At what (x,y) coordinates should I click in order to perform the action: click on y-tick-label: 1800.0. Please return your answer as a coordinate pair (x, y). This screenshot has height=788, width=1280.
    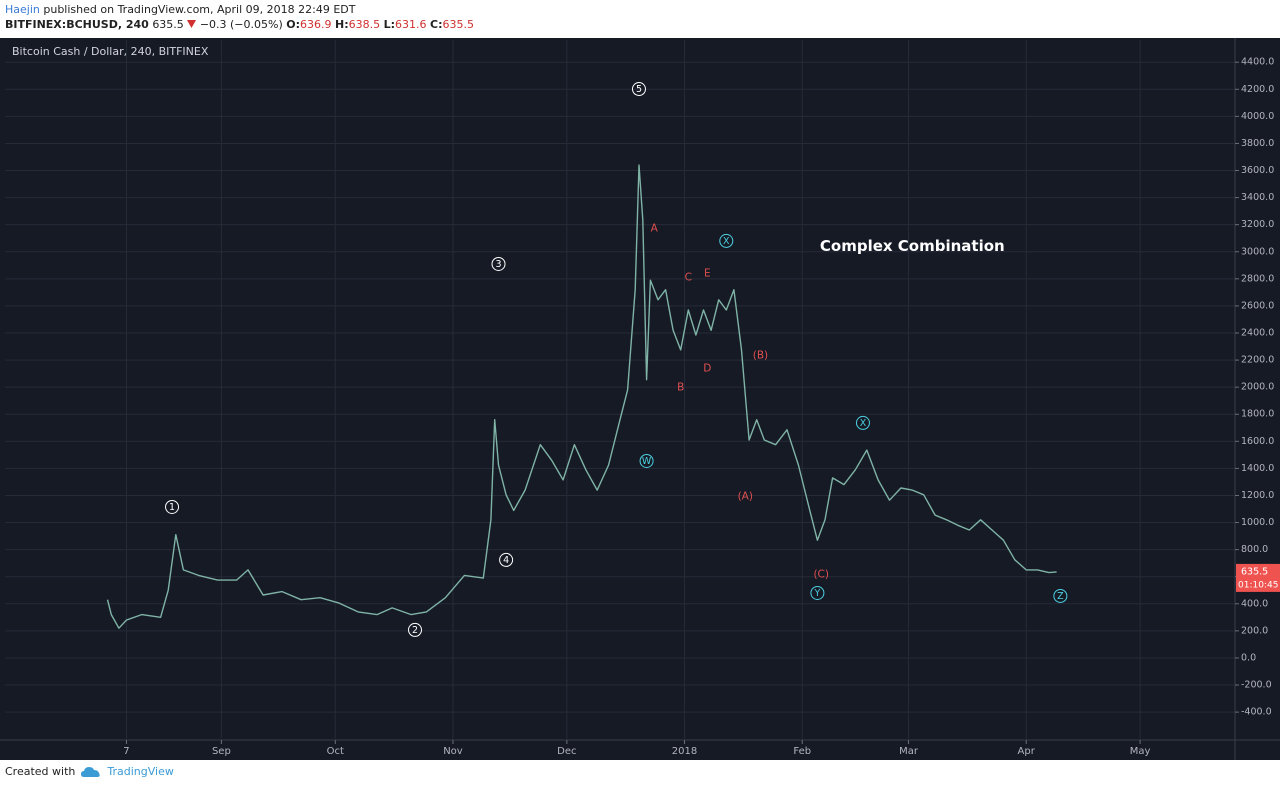
    Looking at the image, I should click on (1257, 414).